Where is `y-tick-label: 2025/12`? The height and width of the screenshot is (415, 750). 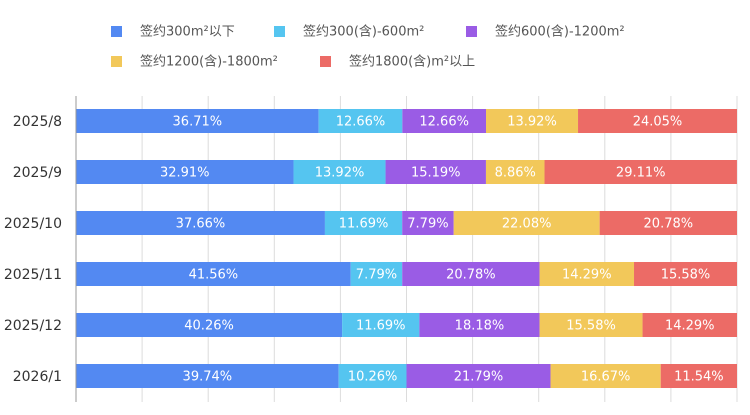
y-tick-label: 2025/12 is located at coordinates (33, 326).